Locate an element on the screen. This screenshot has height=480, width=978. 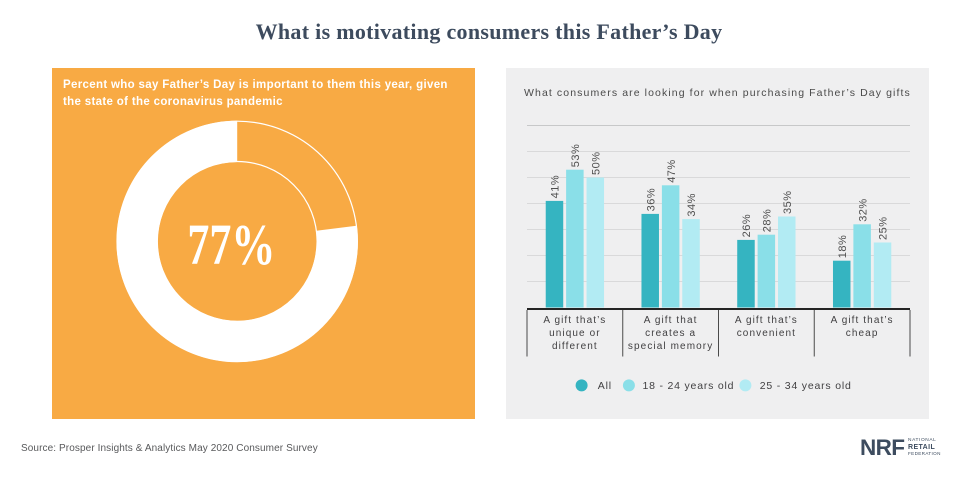
svg-text: 18 - 24 years old is located at coordinates (689, 386).